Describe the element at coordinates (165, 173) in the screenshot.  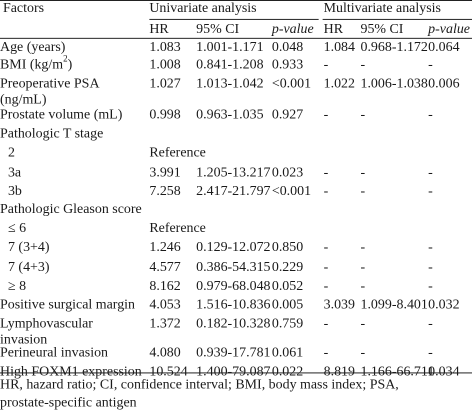
I see `cell-u-hr: 3.991` at that location.